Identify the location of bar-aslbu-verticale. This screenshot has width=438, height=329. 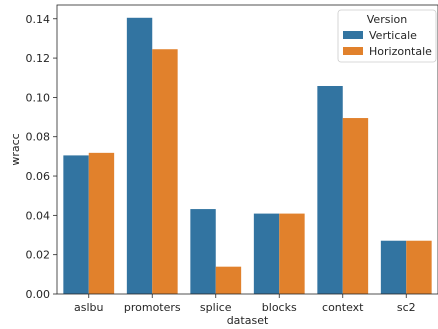
(76, 224).